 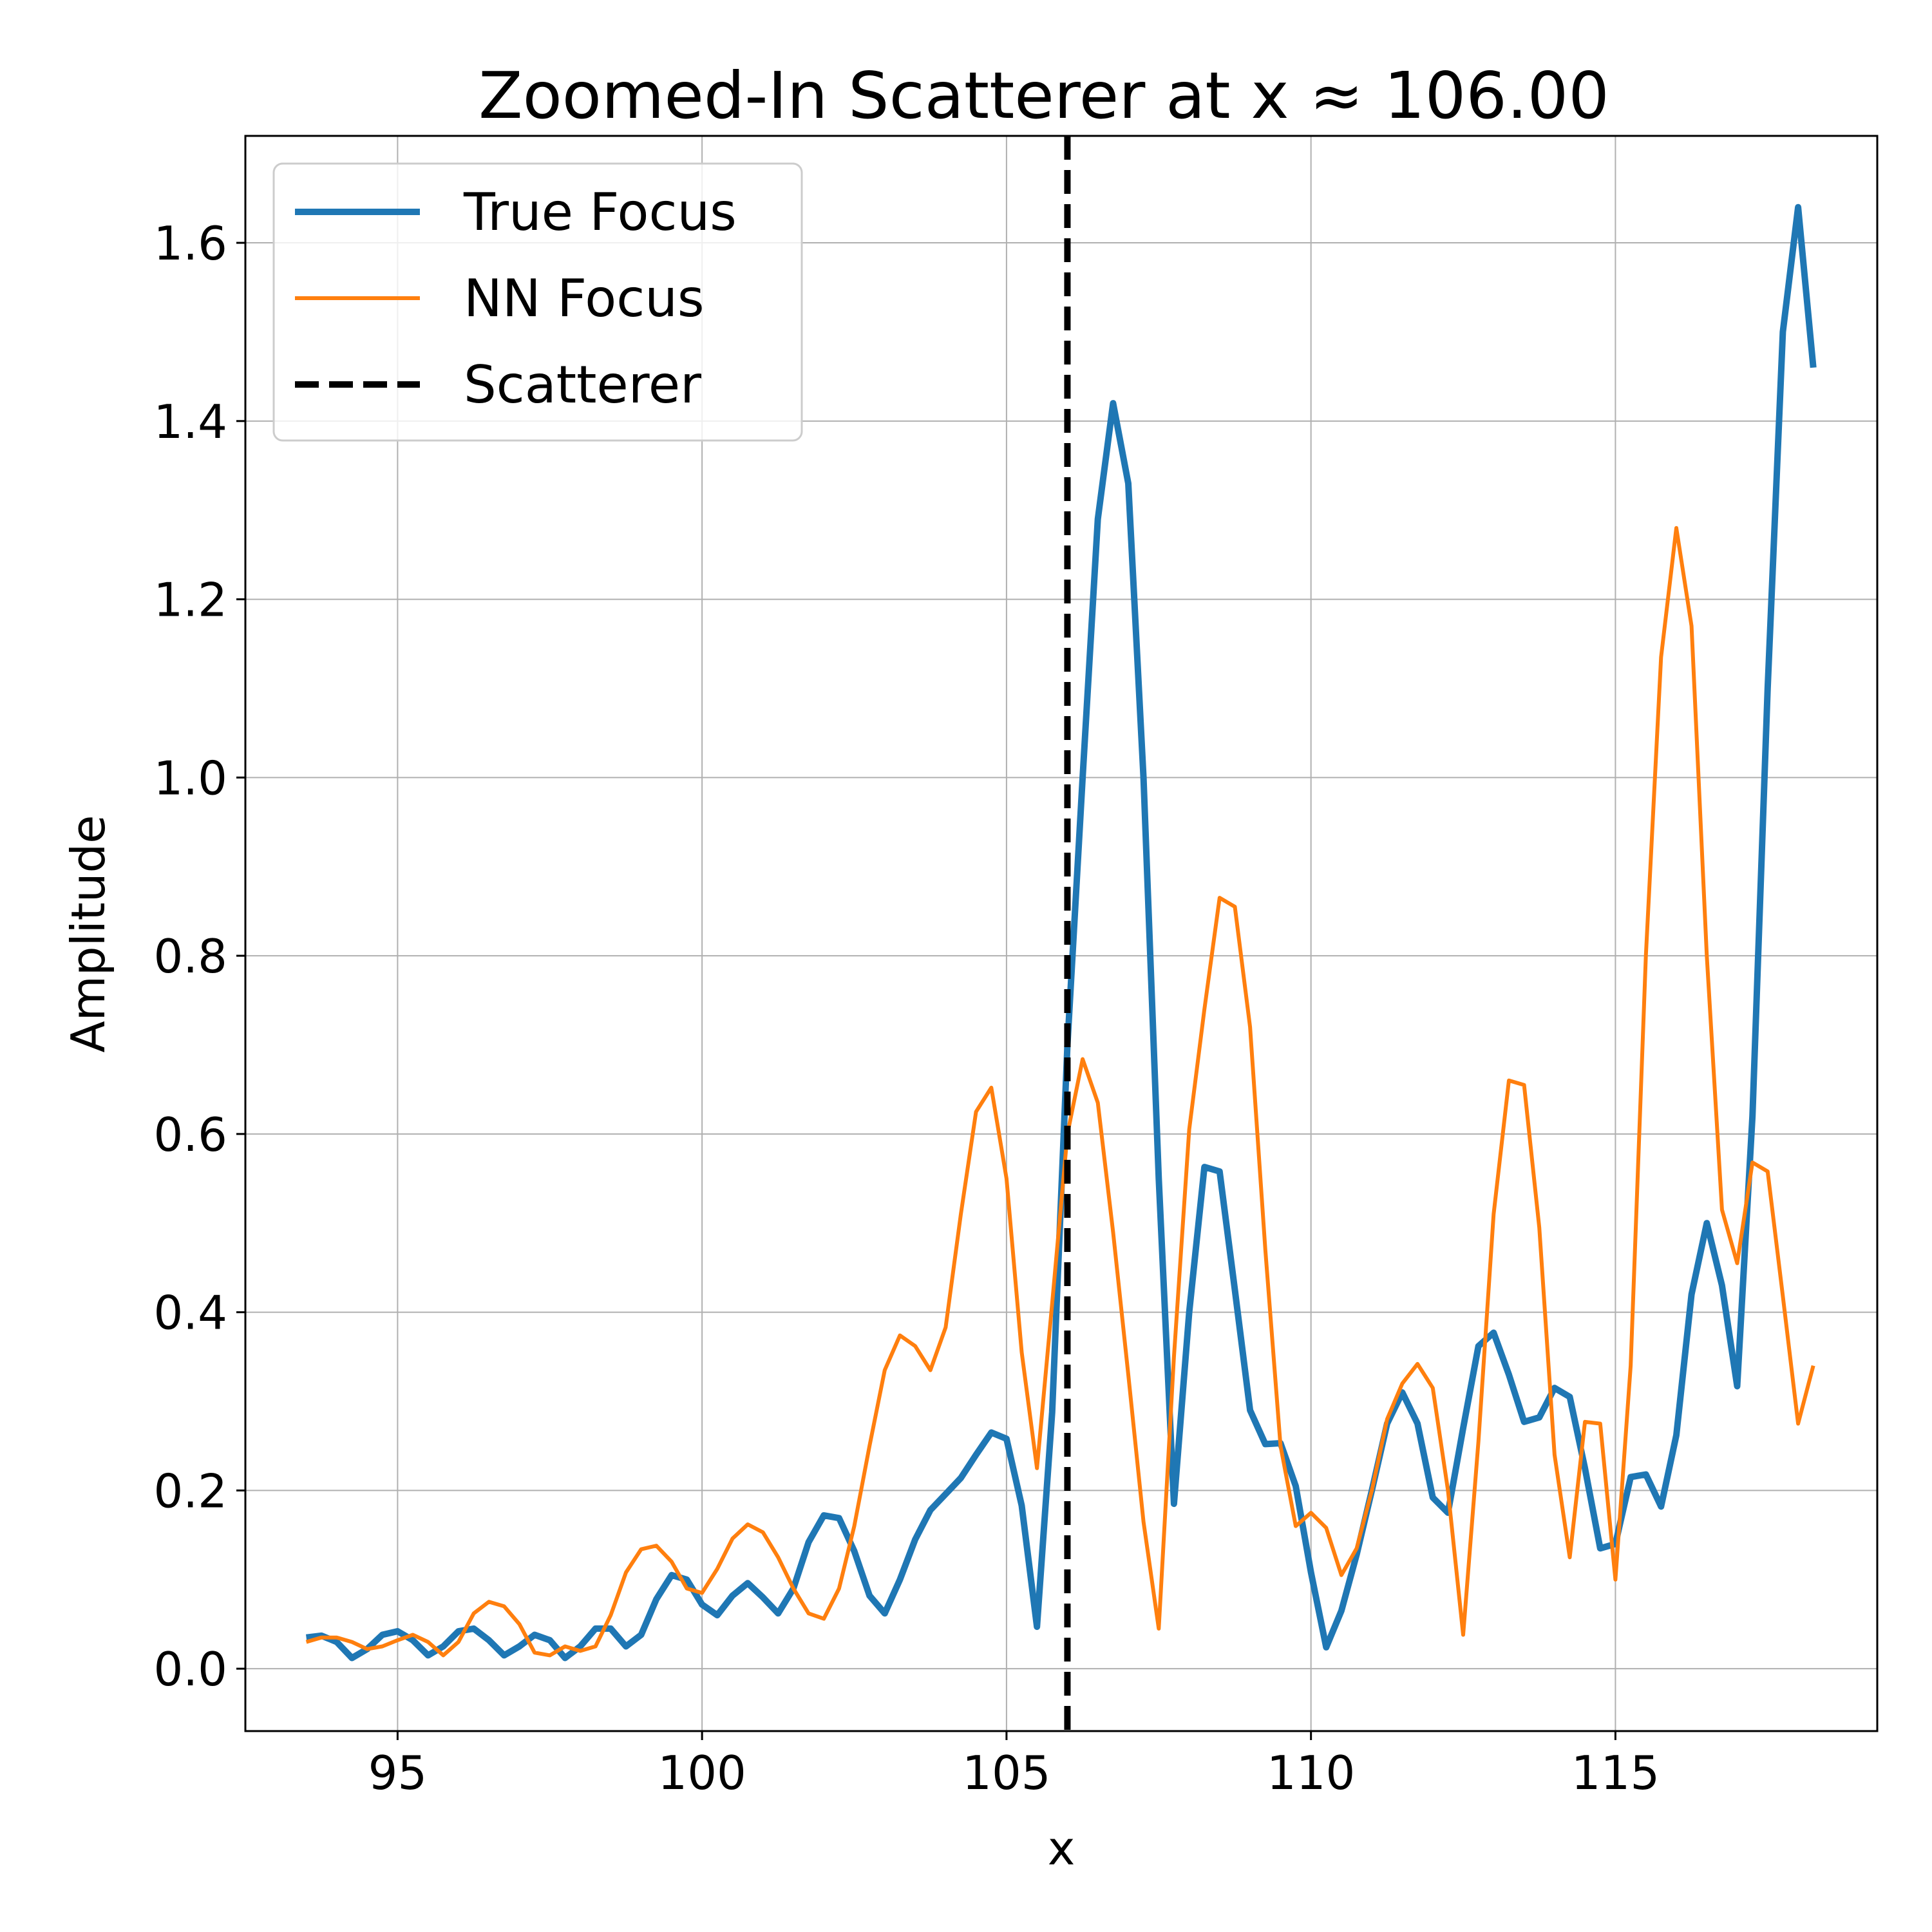 I want to click on x-tick-label: 115, so click(x=1615, y=1773).